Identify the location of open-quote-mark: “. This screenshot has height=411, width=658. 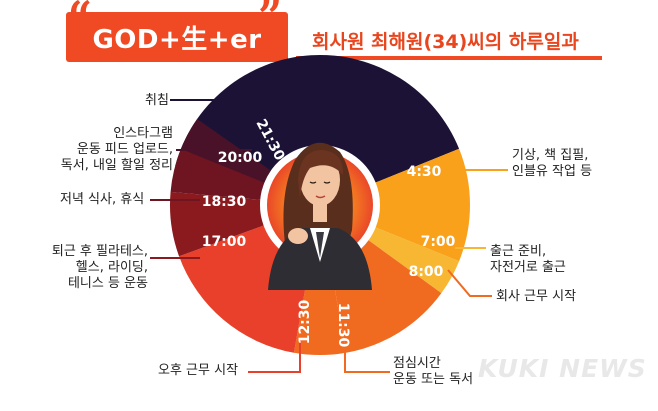
(80, 20).